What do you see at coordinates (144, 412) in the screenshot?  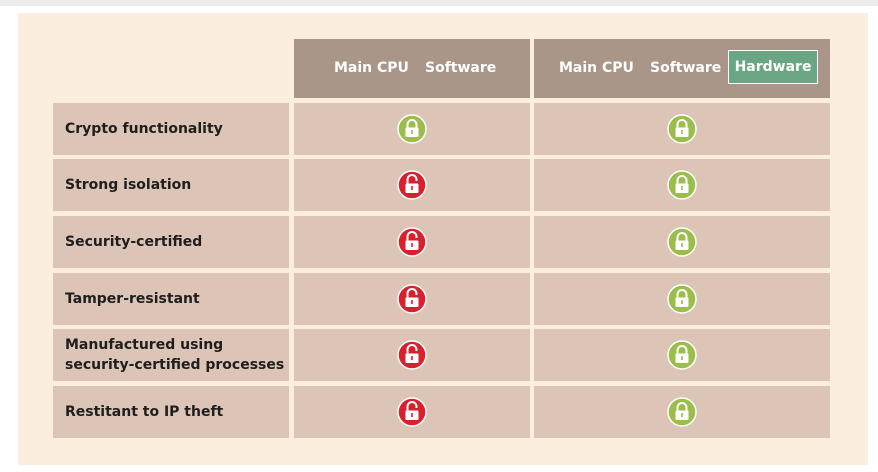 I see `row-label: Restitant to IP theft` at bounding box center [144, 412].